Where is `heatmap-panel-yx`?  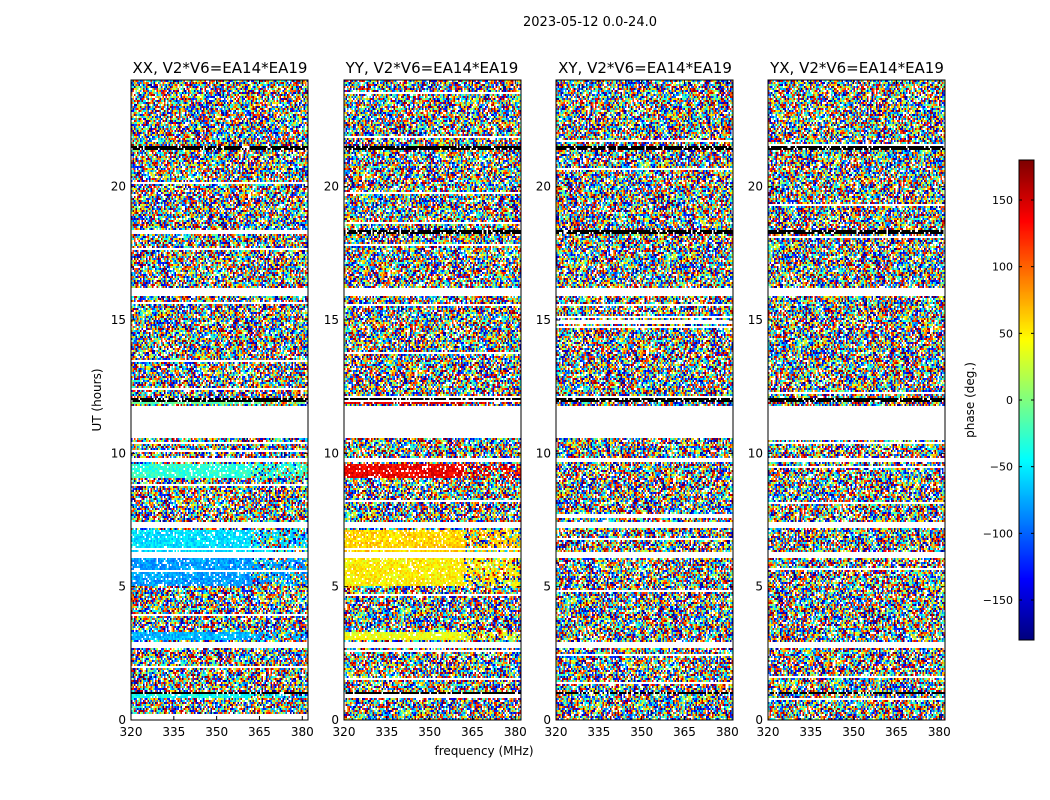
heatmap-panel-yx is located at coordinates (856, 400).